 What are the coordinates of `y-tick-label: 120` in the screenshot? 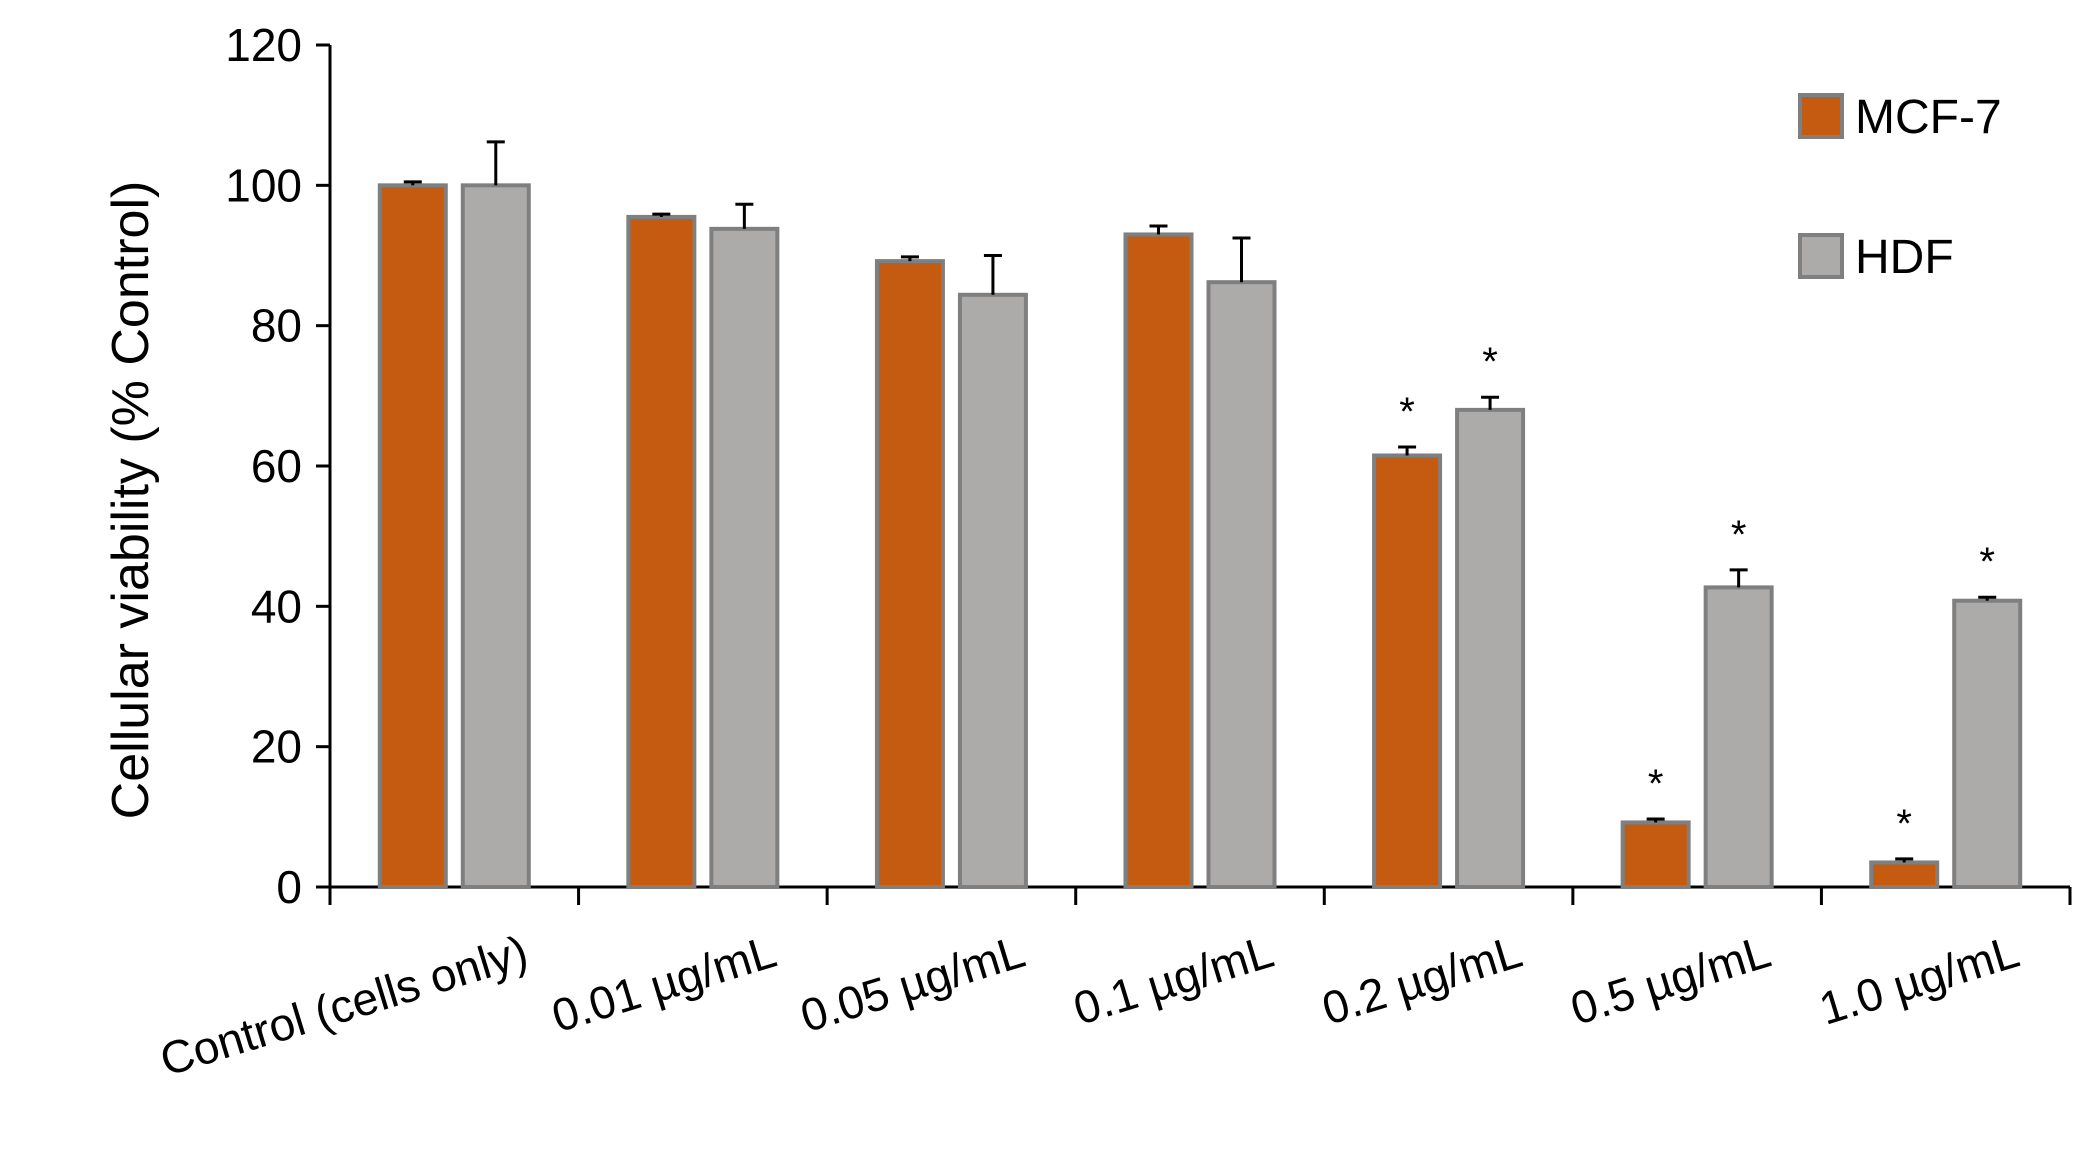 It's located at (263, 45).